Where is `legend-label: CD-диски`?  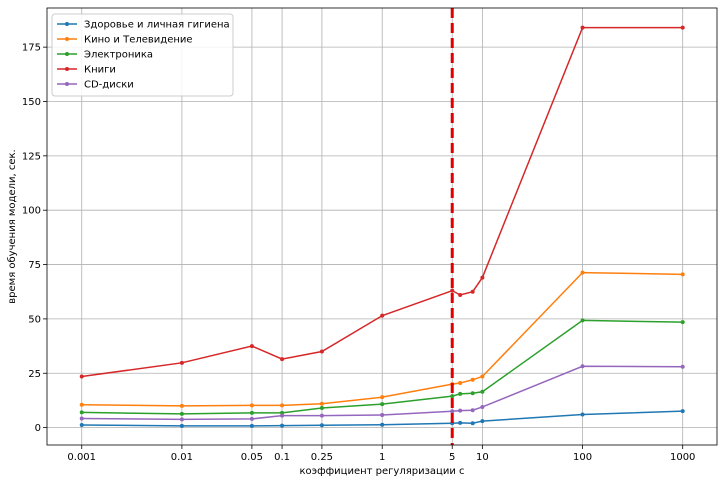
legend-label: CD-диски is located at coordinates (109, 85).